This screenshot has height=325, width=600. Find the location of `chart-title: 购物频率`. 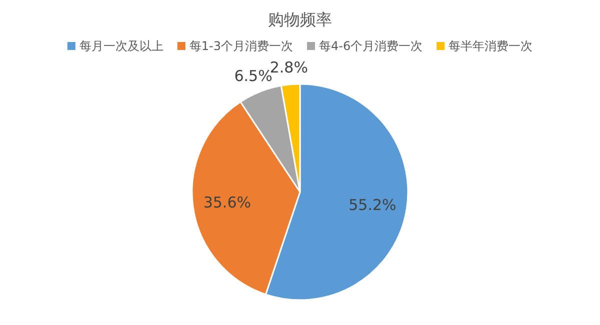

chart-title: 购物频率 is located at coordinates (300, 19).